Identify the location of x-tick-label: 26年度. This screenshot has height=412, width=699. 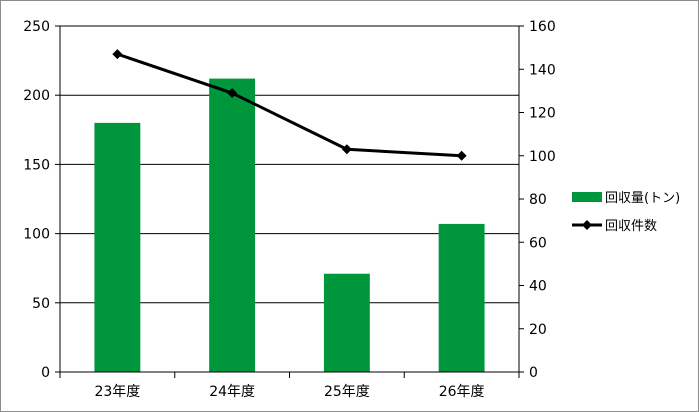
(462, 392).